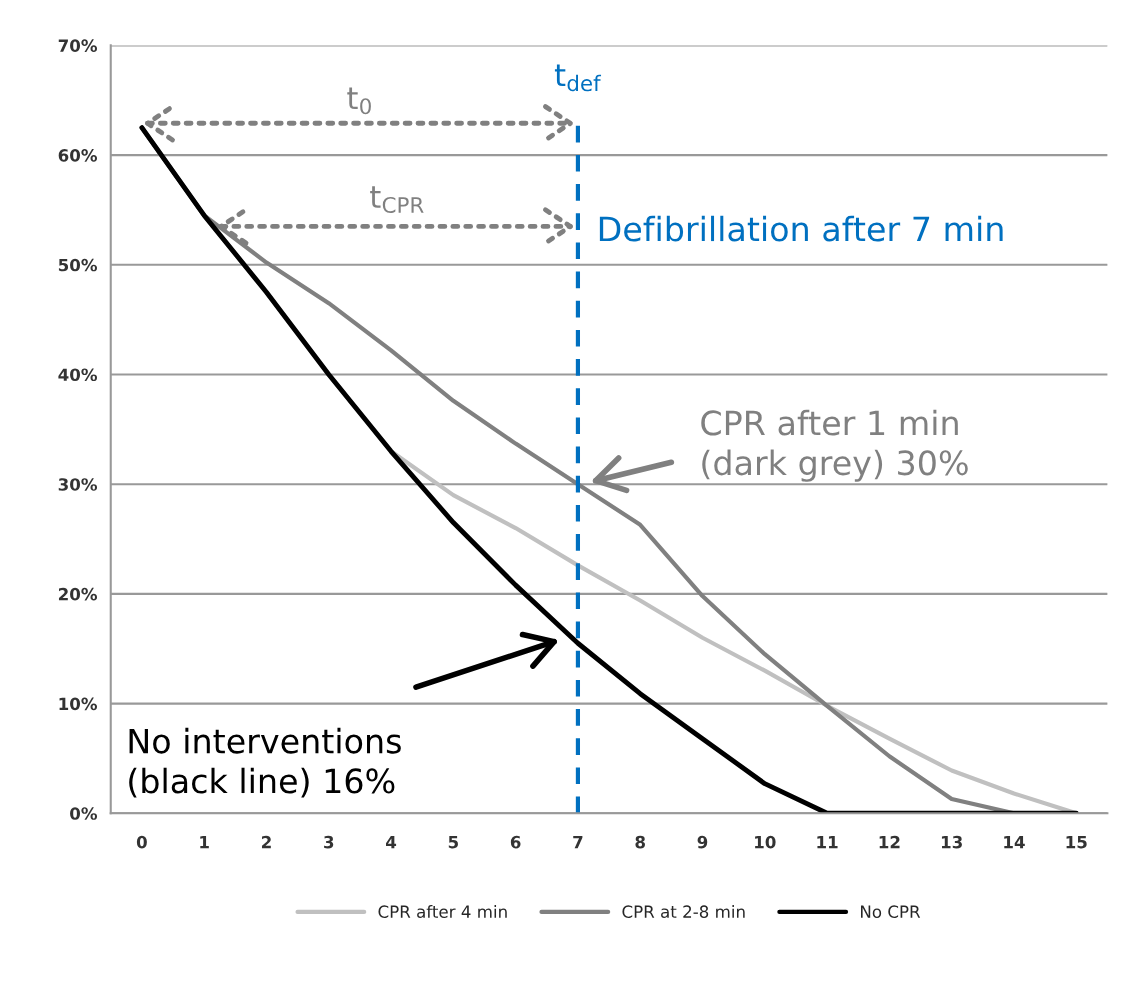 This screenshot has width=1130, height=987. I want to click on x-tick-label: 11, so click(827, 842).